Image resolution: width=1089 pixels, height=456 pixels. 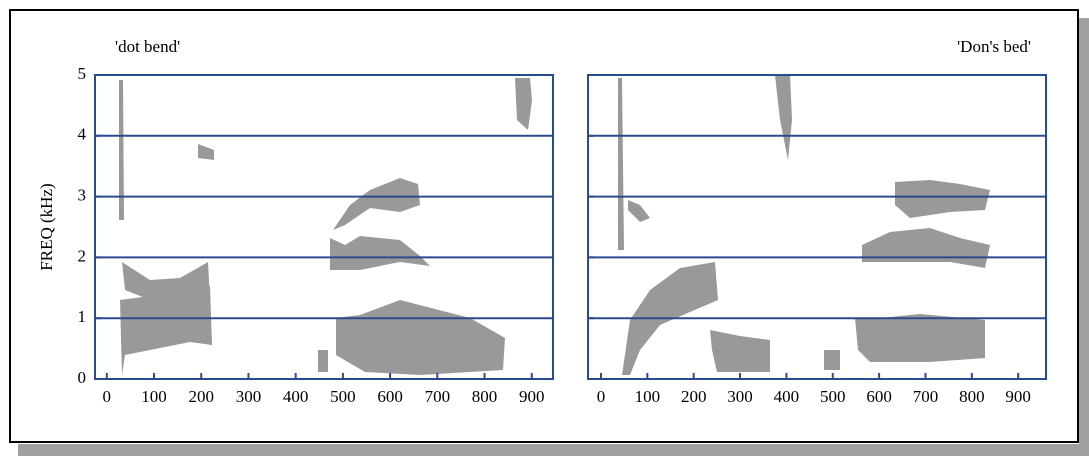 I want to click on y-tick-label: 2, so click(x=82, y=255).